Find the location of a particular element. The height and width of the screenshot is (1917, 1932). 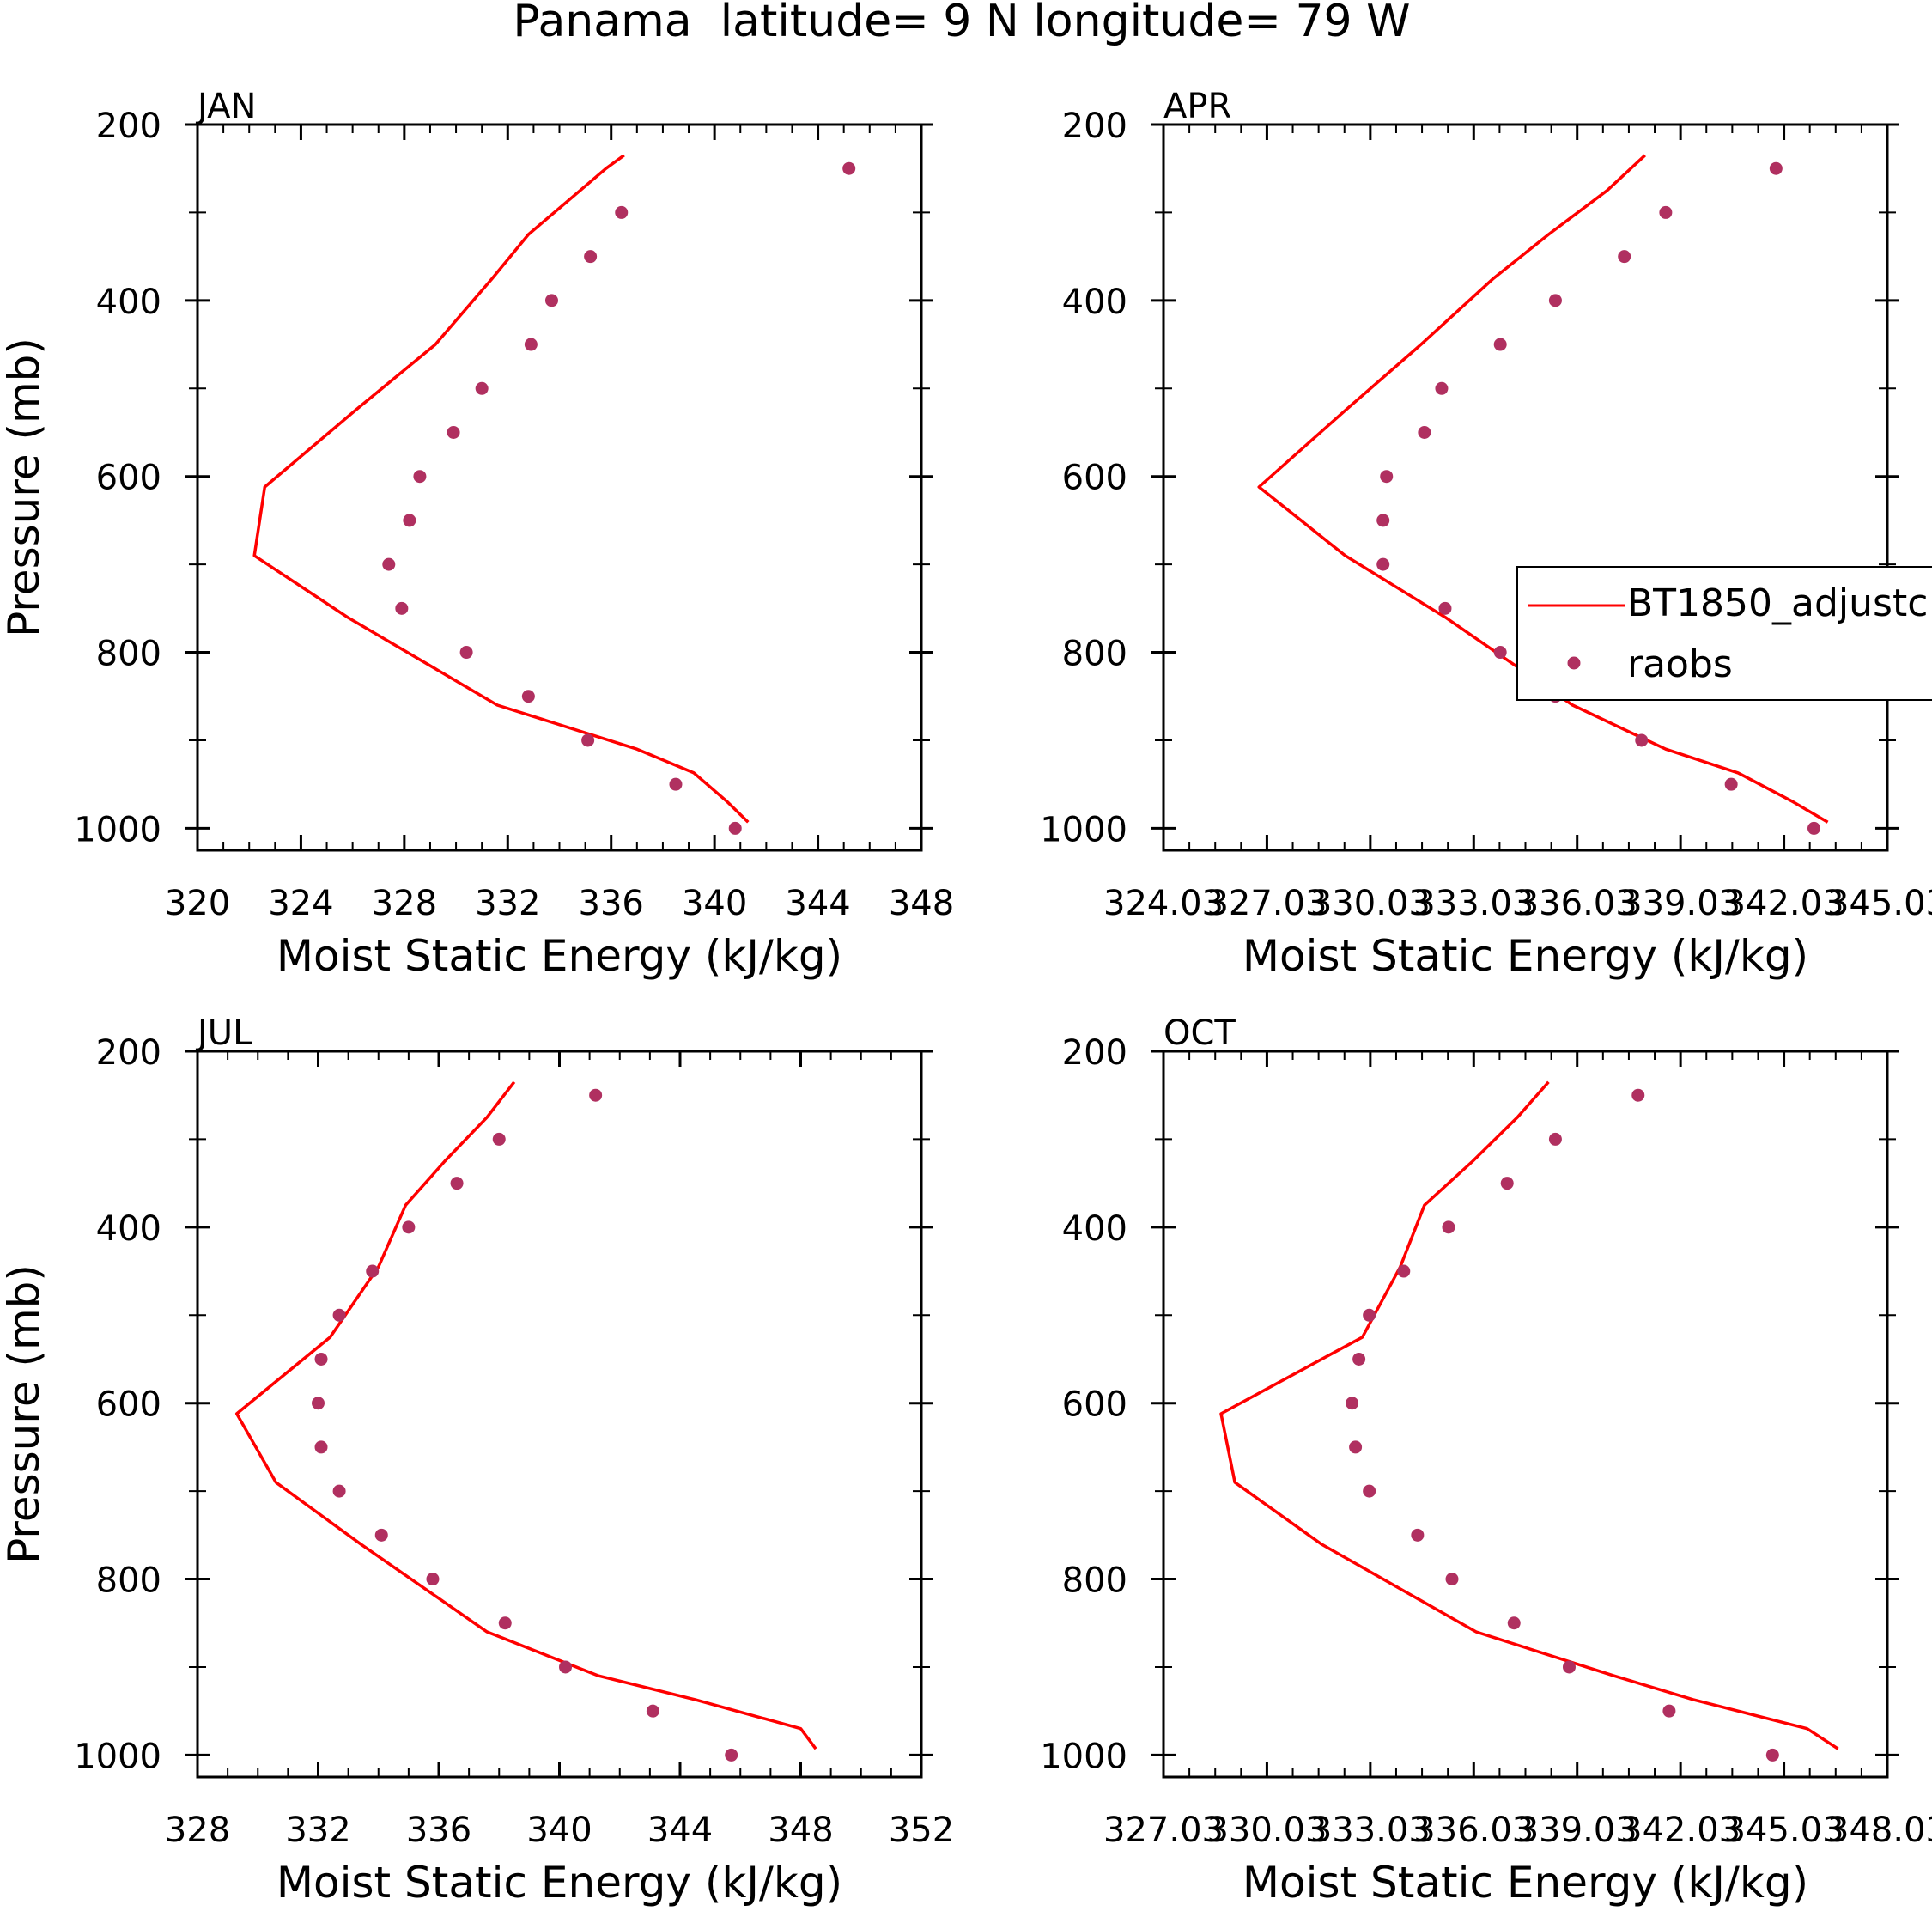

x-tick-label: 327.03 is located at coordinates (1163, 1830).